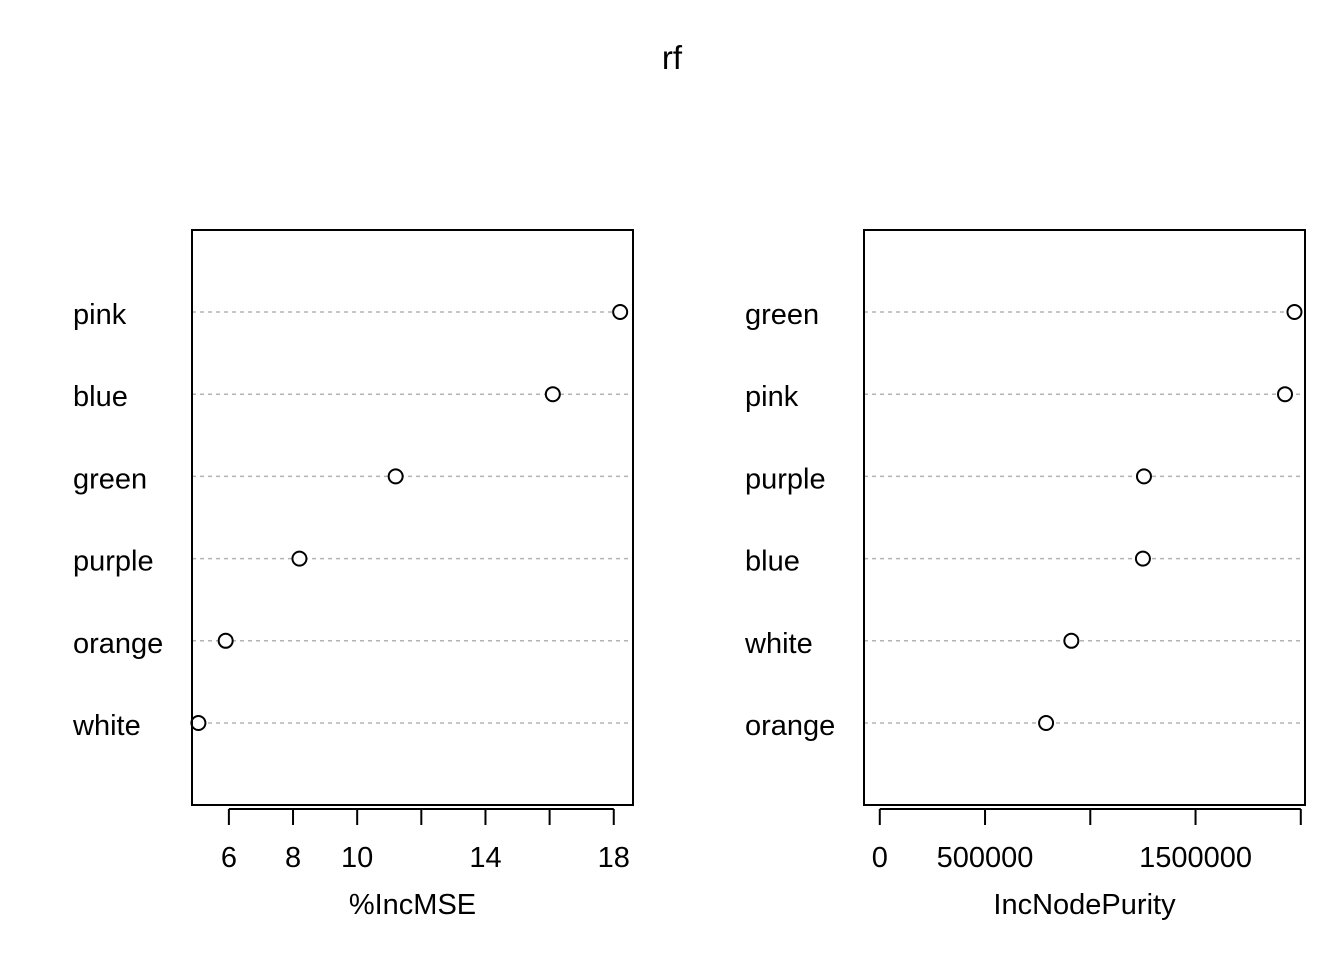 Image resolution: width=1344 pixels, height=960 pixels. Describe the element at coordinates (357, 858) in the screenshot. I see `x-tick-label: 10` at that location.